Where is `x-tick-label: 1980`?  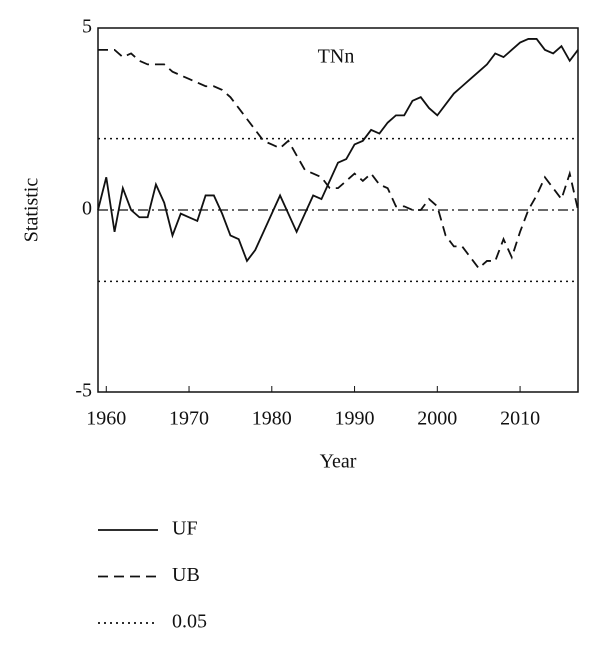
x-tick-label: 1980 is located at coordinates (272, 419).